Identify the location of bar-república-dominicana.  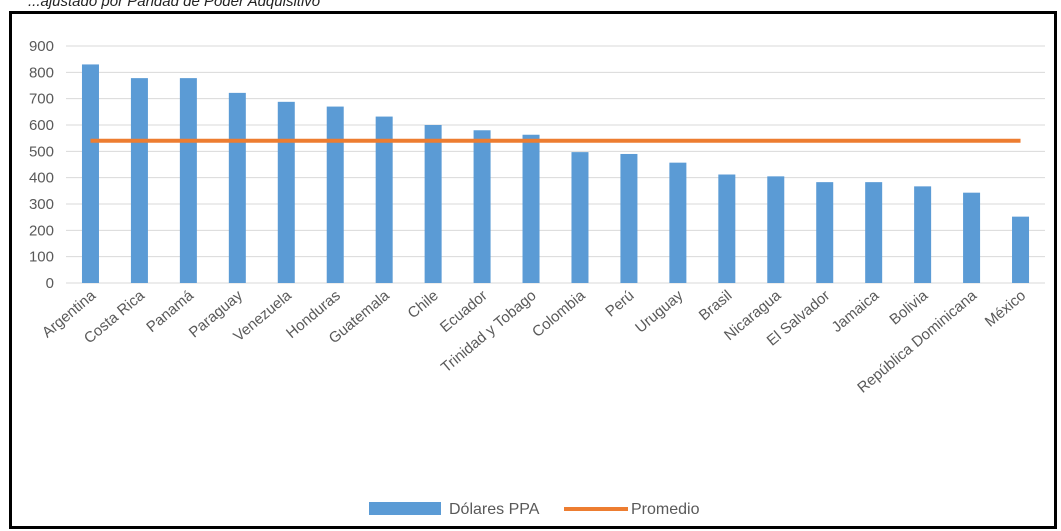
(972, 237).